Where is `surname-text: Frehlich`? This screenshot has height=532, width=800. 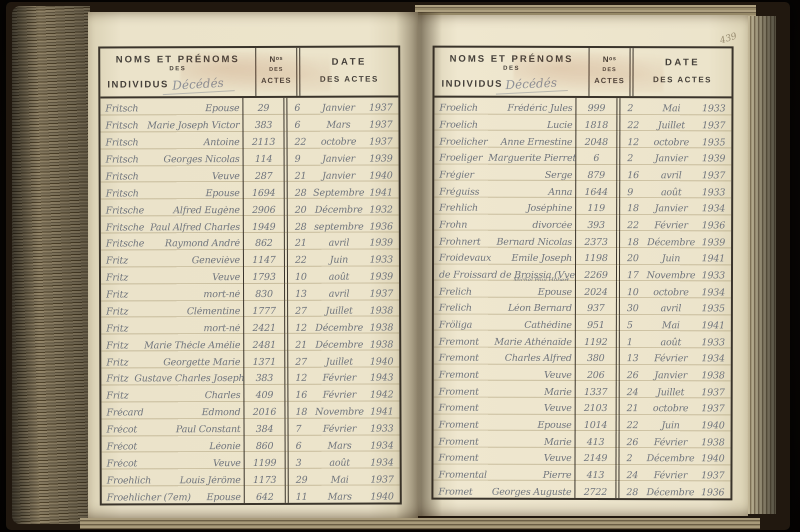
surname-text: Frehlich is located at coordinates (458, 208).